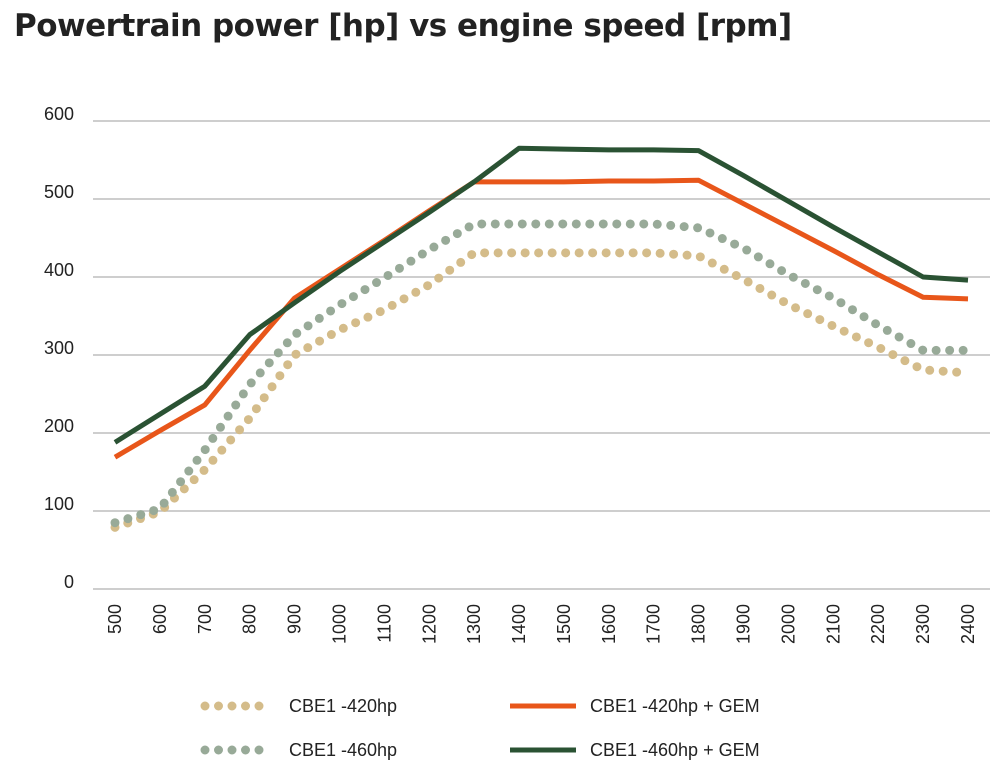  Describe the element at coordinates (160, 619) in the screenshot. I see `x-tick-label: 600` at that location.